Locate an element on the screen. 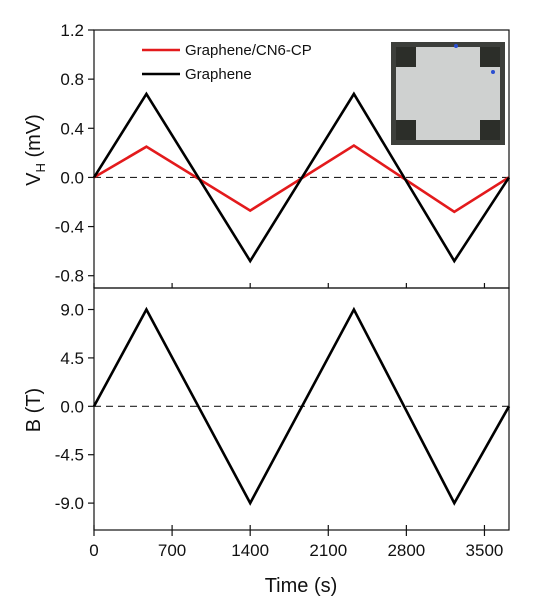 The width and height of the screenshot is (543, 610). y-tick-label: 4.5 is located at coordinates (72, 358).